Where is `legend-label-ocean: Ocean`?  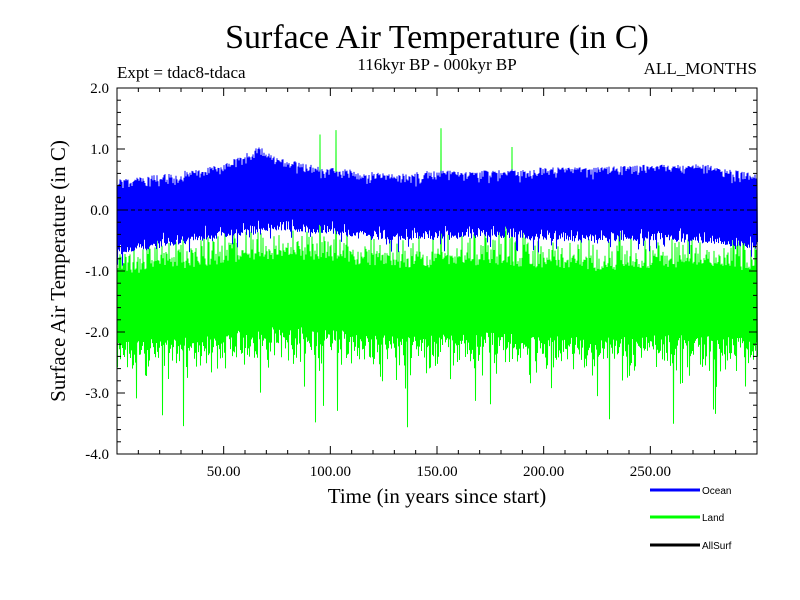
legend-label-ocean: Ocean is located at coordinates (716, 491).